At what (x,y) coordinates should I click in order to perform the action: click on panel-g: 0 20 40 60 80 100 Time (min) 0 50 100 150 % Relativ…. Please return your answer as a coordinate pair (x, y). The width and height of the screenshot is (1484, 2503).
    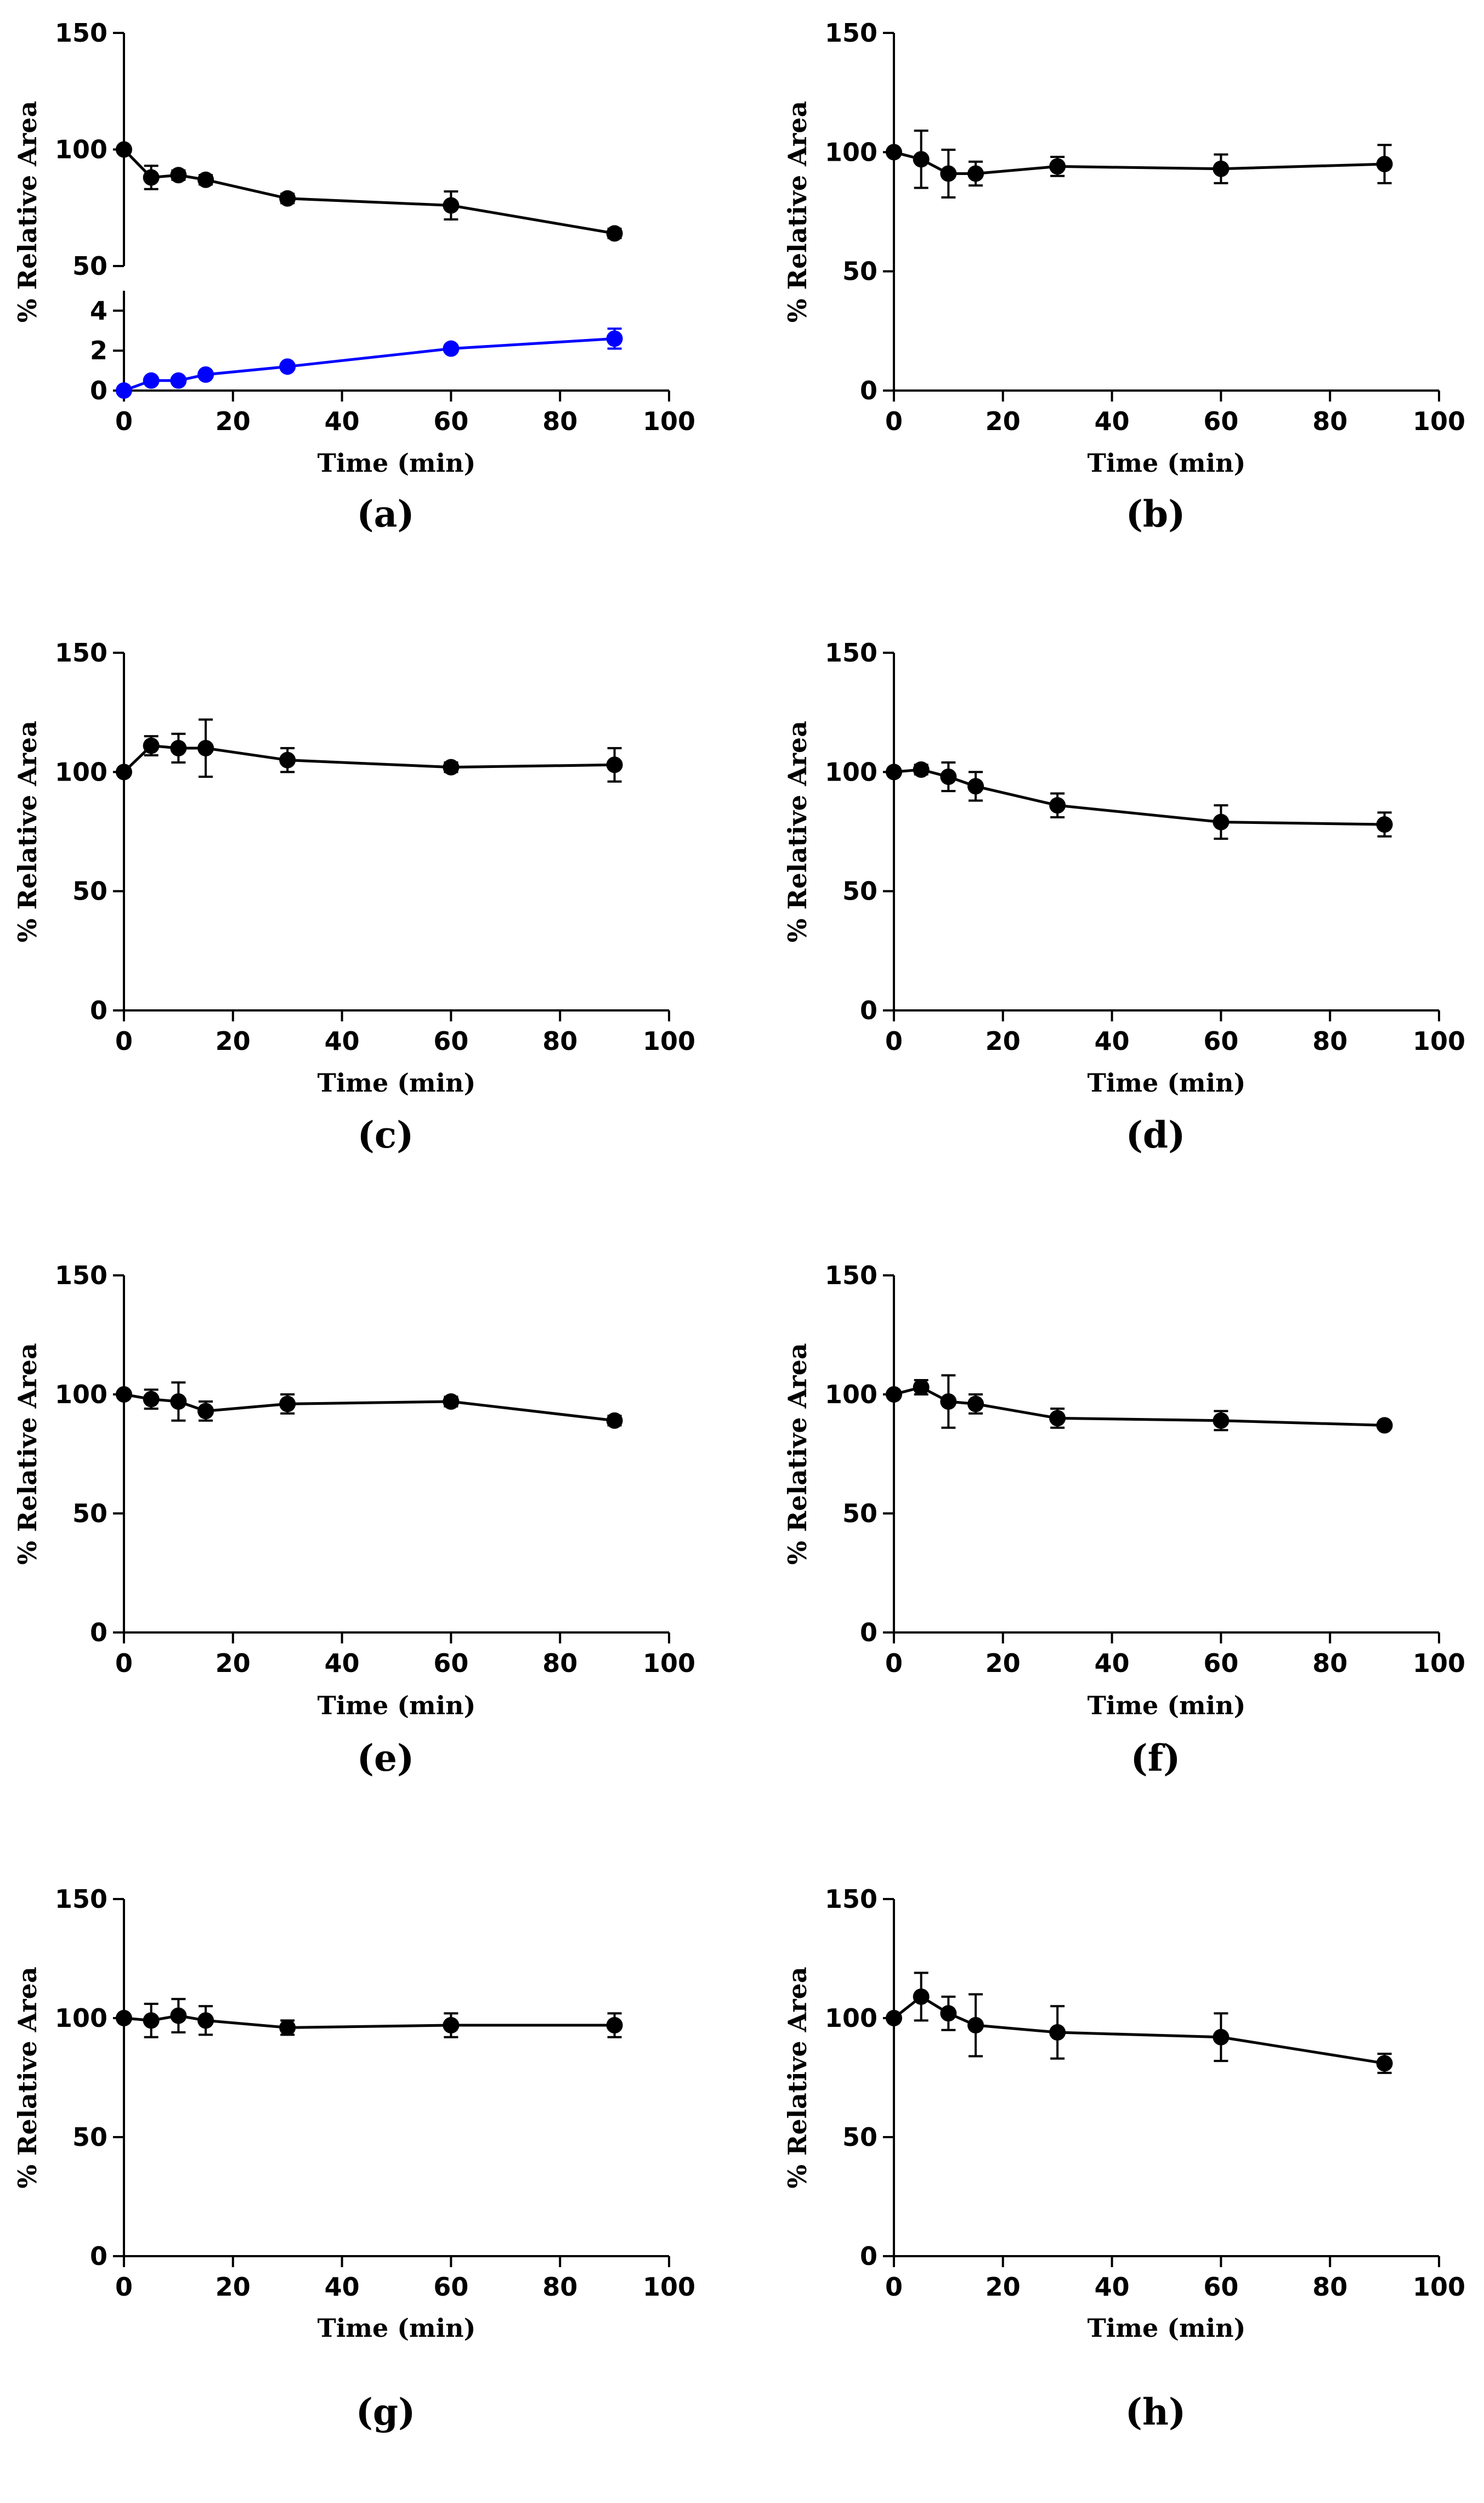
    Looking at the image, I should click on (354, 2159).